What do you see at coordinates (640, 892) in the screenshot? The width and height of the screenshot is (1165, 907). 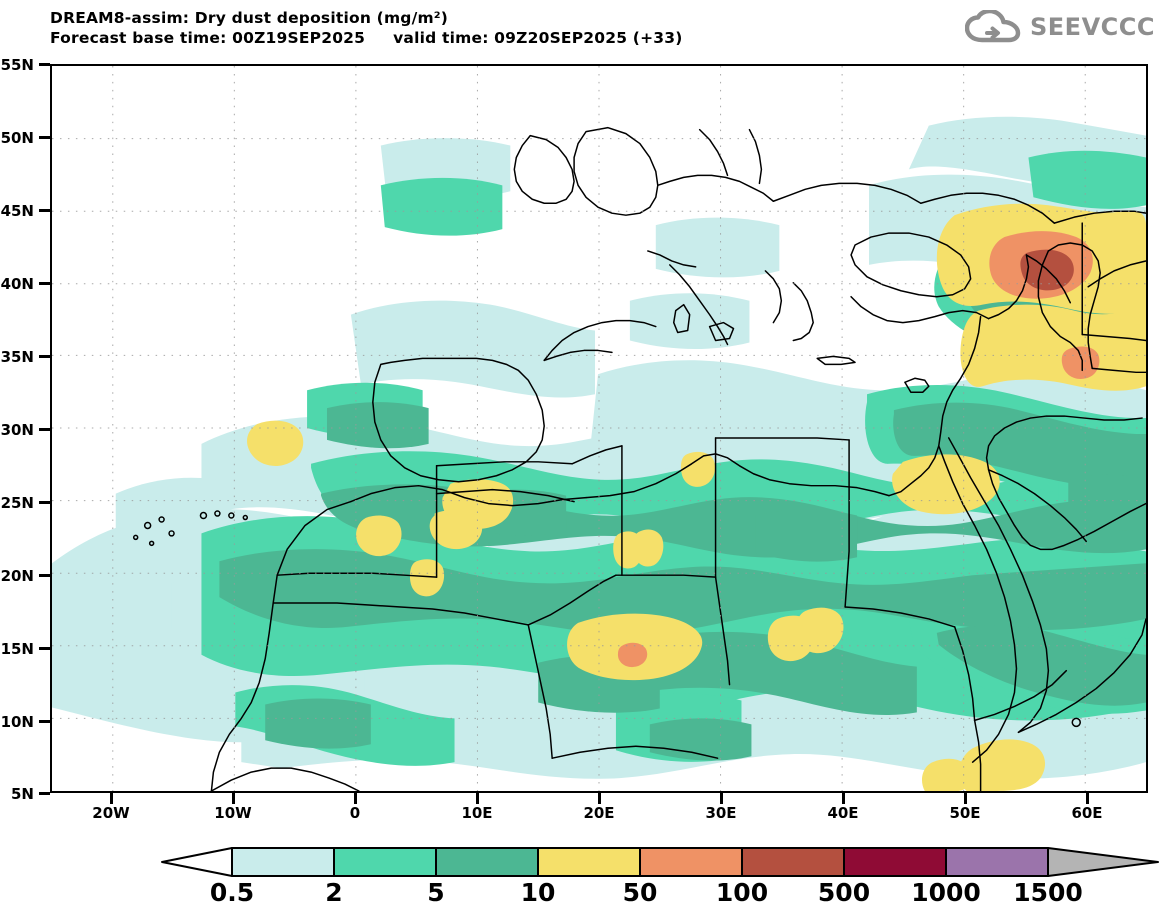 I see `colorbar-label-50: 50` at bounding box center [640, 892].